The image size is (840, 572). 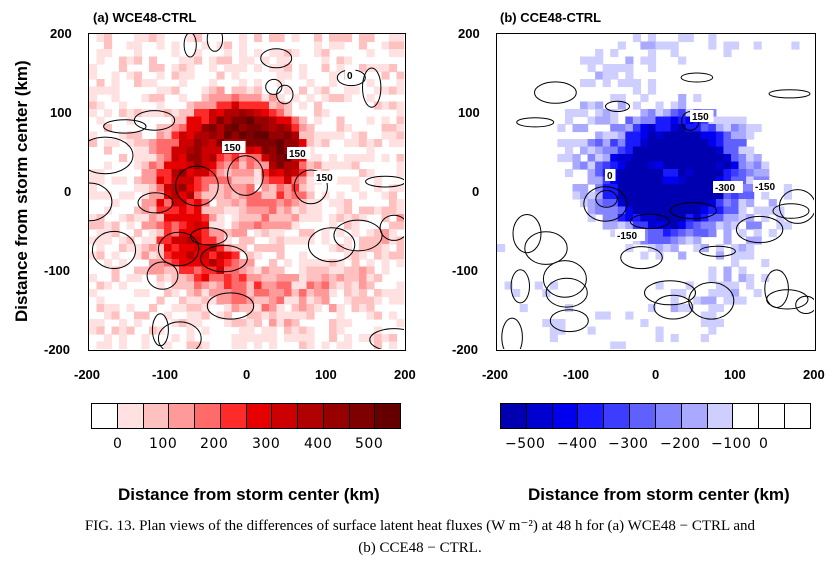 I want to click on panel-a-xtick: 100, so click(x=326, y=374).